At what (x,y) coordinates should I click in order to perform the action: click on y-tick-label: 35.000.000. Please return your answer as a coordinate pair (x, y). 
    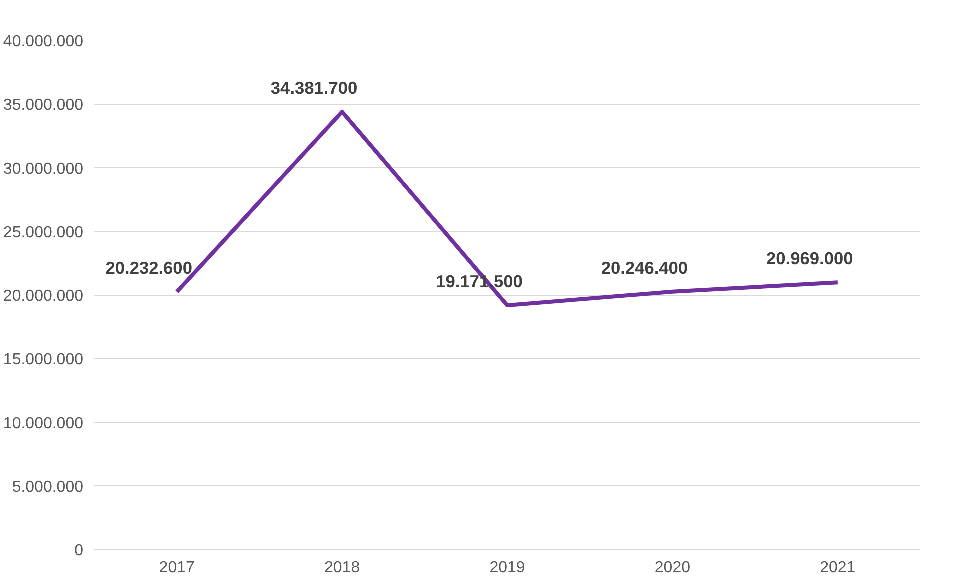
    Looking at the image, I should click on (43, 105).